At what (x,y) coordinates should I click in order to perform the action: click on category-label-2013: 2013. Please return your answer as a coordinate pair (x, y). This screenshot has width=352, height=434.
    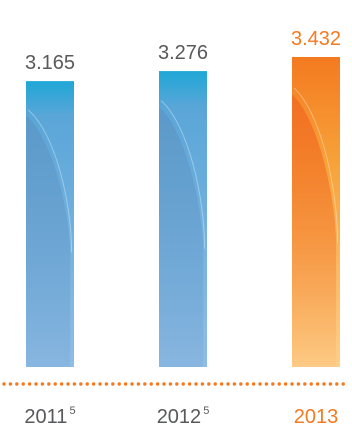
    Looking at the image, I should click on (316, 417).